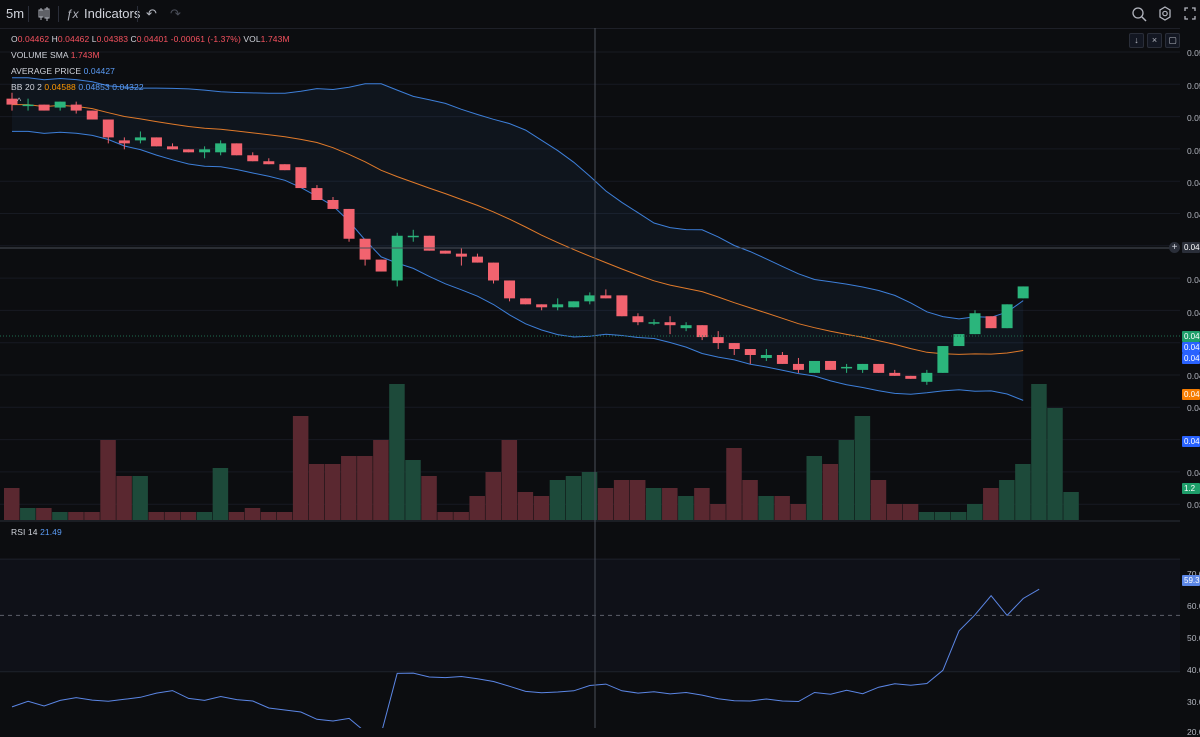 The image size is (1200, 737). Describe the element at coordinates (1136, 40) in the screenshot. I see `move-down-icon: ↓` at that location.